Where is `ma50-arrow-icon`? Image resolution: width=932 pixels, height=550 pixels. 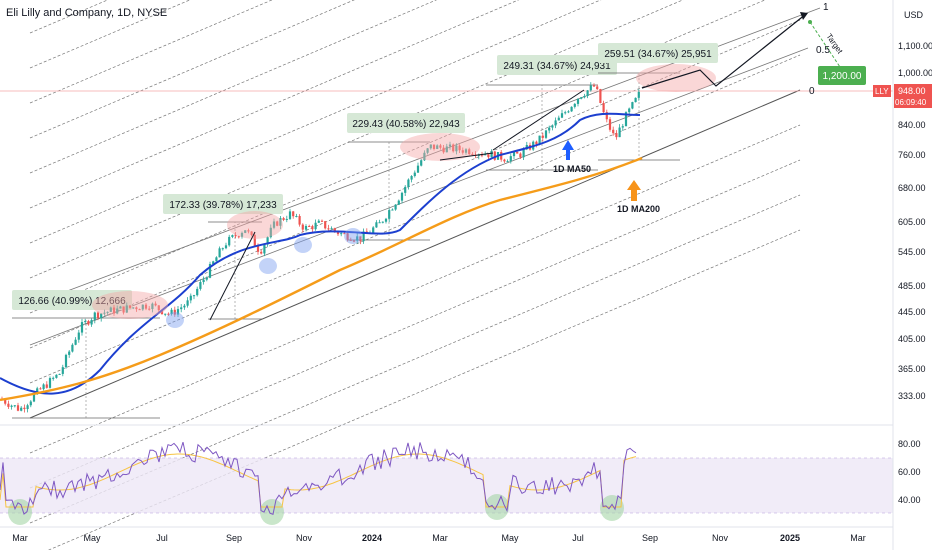 ma50-arrow-icon is located at coordinates (568, 150).